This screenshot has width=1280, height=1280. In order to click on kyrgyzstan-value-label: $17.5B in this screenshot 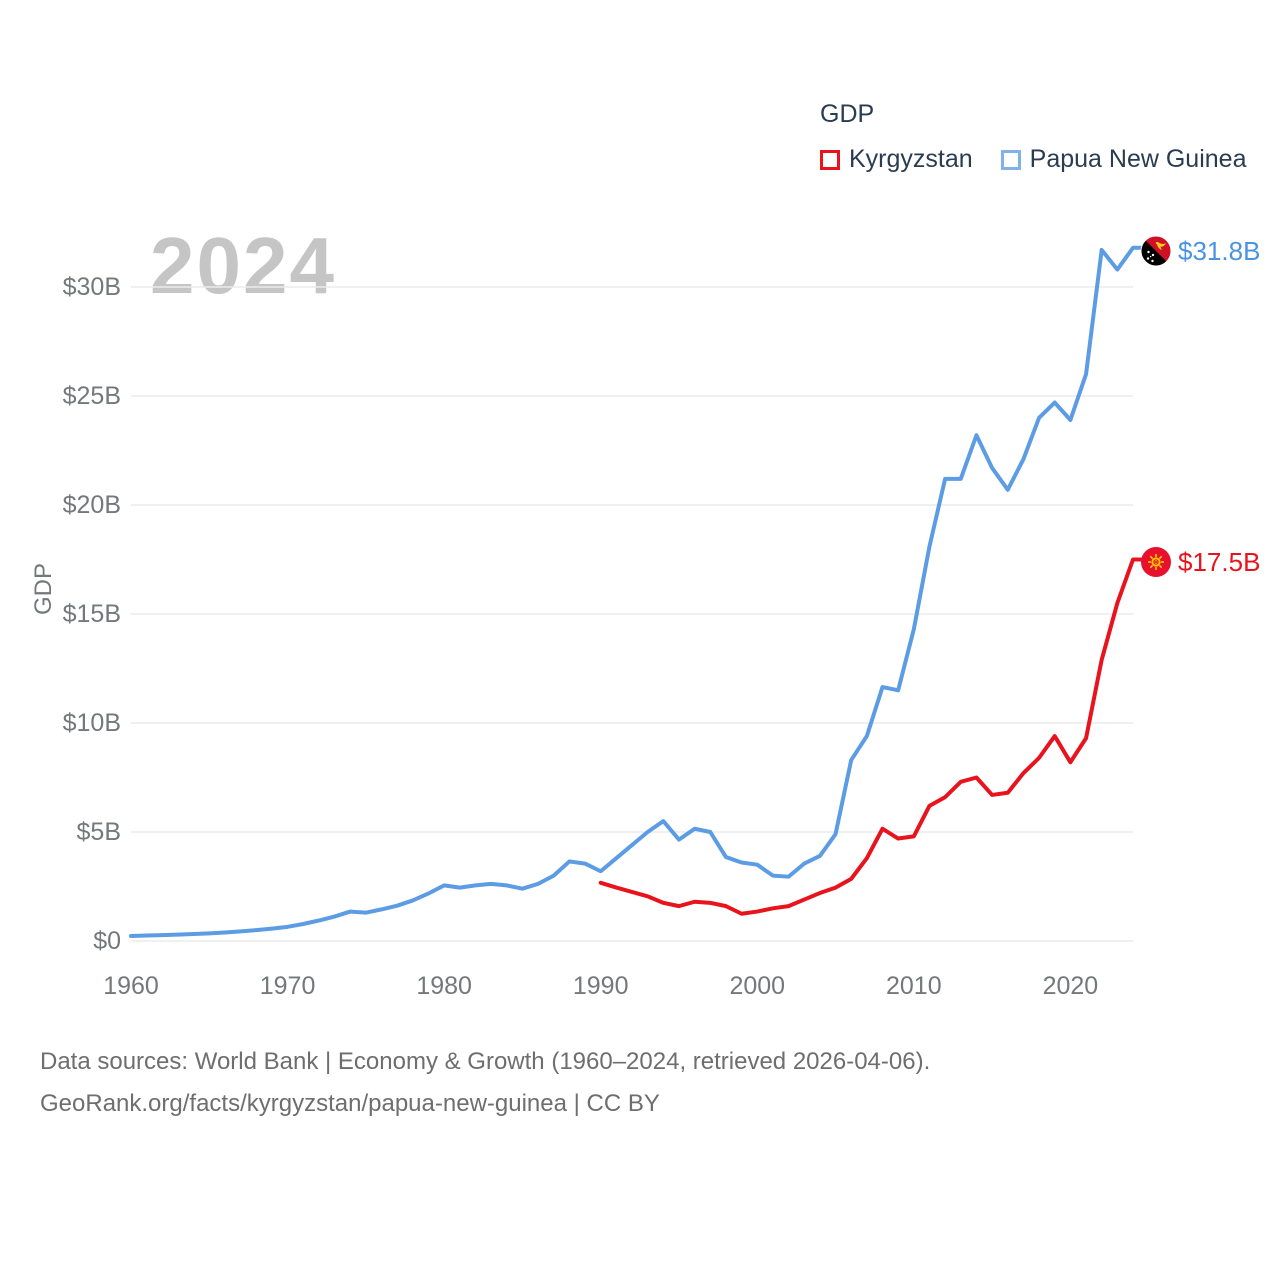, I will do `click(1219, 562)`.